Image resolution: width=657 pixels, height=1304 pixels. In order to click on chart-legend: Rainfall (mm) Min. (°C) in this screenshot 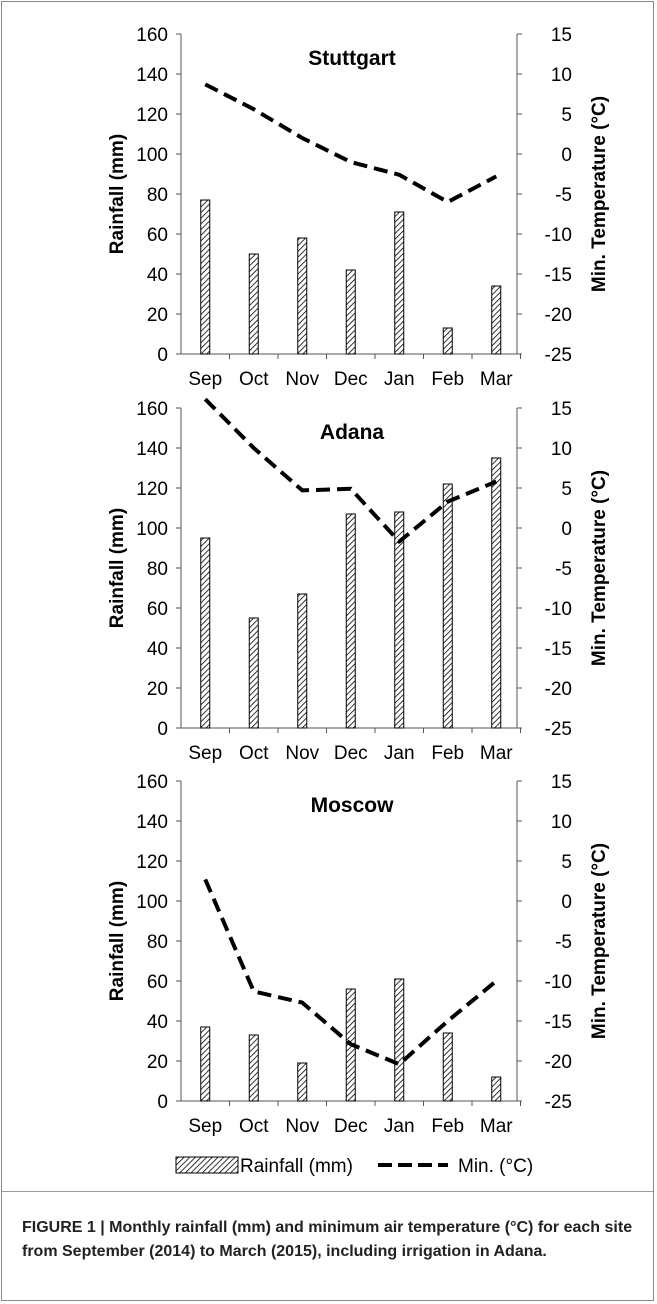, I will do `click(354, 1166)`.